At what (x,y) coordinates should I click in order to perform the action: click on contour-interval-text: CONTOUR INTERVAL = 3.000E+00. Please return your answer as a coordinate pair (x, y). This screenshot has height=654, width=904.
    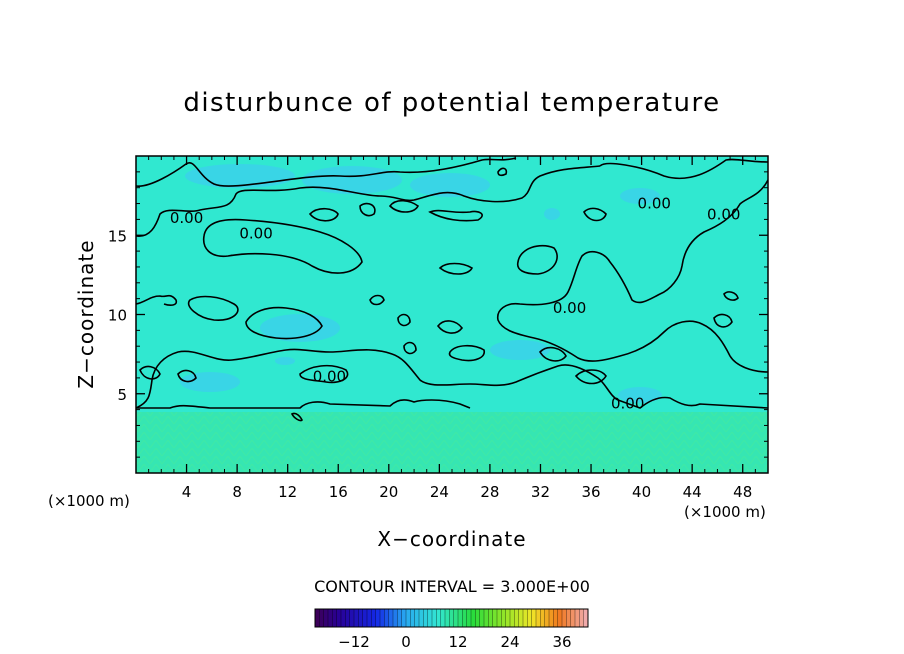
    Looking at the image, I should click on (452, 586).